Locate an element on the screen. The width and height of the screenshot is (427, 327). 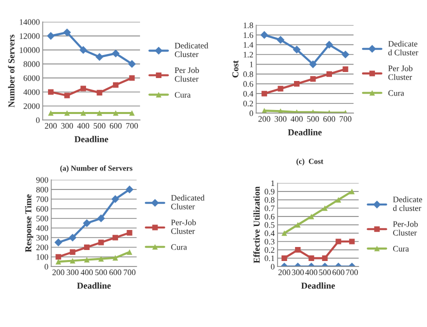
y-tick-label: 14000 is located at coordinates (30, 22).